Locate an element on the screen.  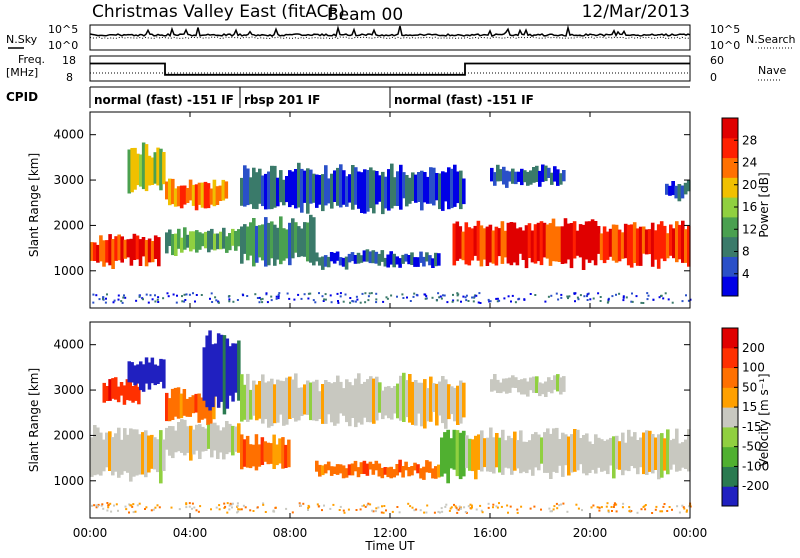
noise-right-label: N.Search is located at coordinates (771, 39).